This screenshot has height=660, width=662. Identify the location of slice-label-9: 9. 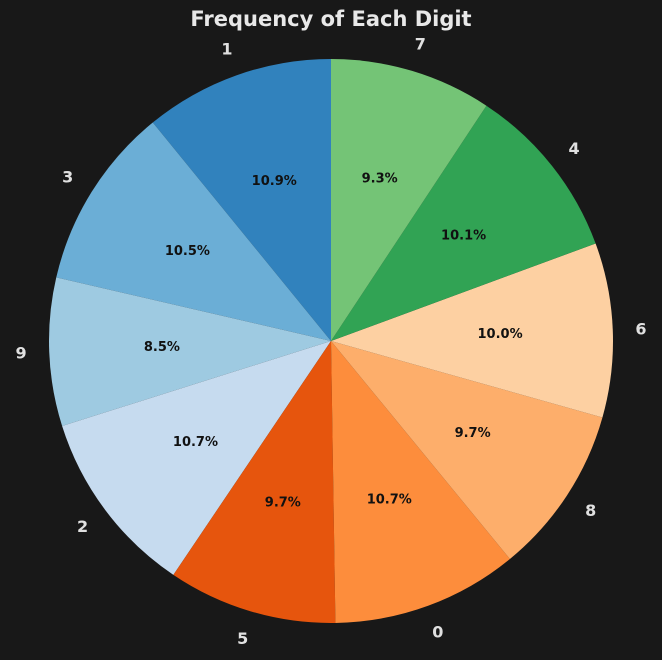
(20, 353).